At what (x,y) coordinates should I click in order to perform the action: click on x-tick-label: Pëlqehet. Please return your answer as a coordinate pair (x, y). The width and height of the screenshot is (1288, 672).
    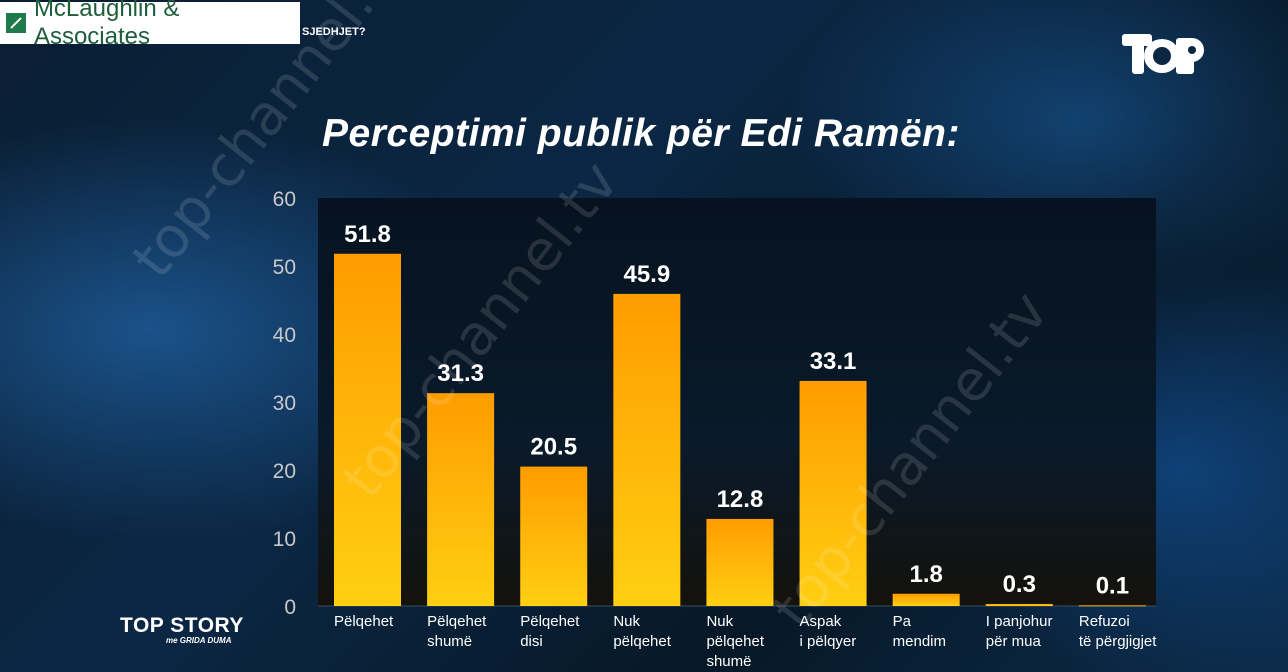
    Looking at the image, I should click on (364, 621).